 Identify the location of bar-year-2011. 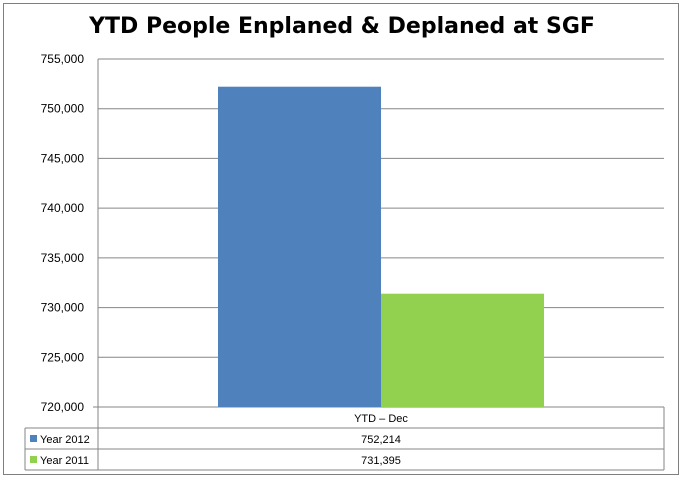
(462, 350).